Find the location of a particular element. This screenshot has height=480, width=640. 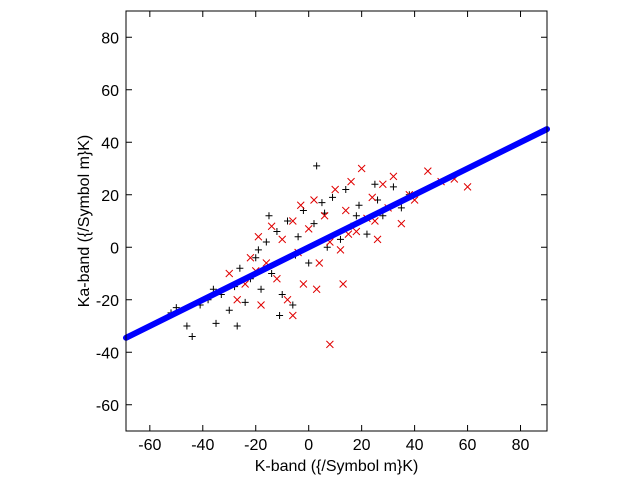

x-axis-label: K-band ({/Symbol m}K) is located at coordinates (337, 466).